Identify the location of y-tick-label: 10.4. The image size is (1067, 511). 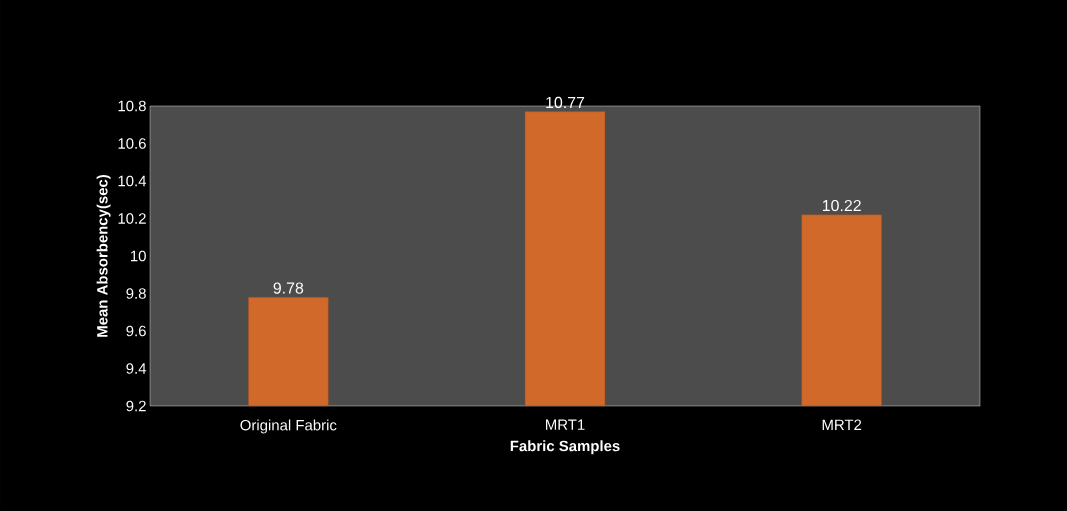
(132, 181).